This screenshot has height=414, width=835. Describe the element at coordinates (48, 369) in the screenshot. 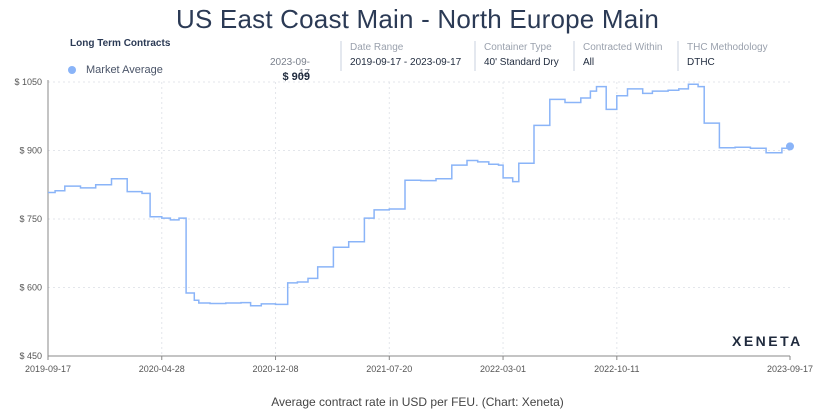

I see `x-tick-label: 2019-09-17` at that location.